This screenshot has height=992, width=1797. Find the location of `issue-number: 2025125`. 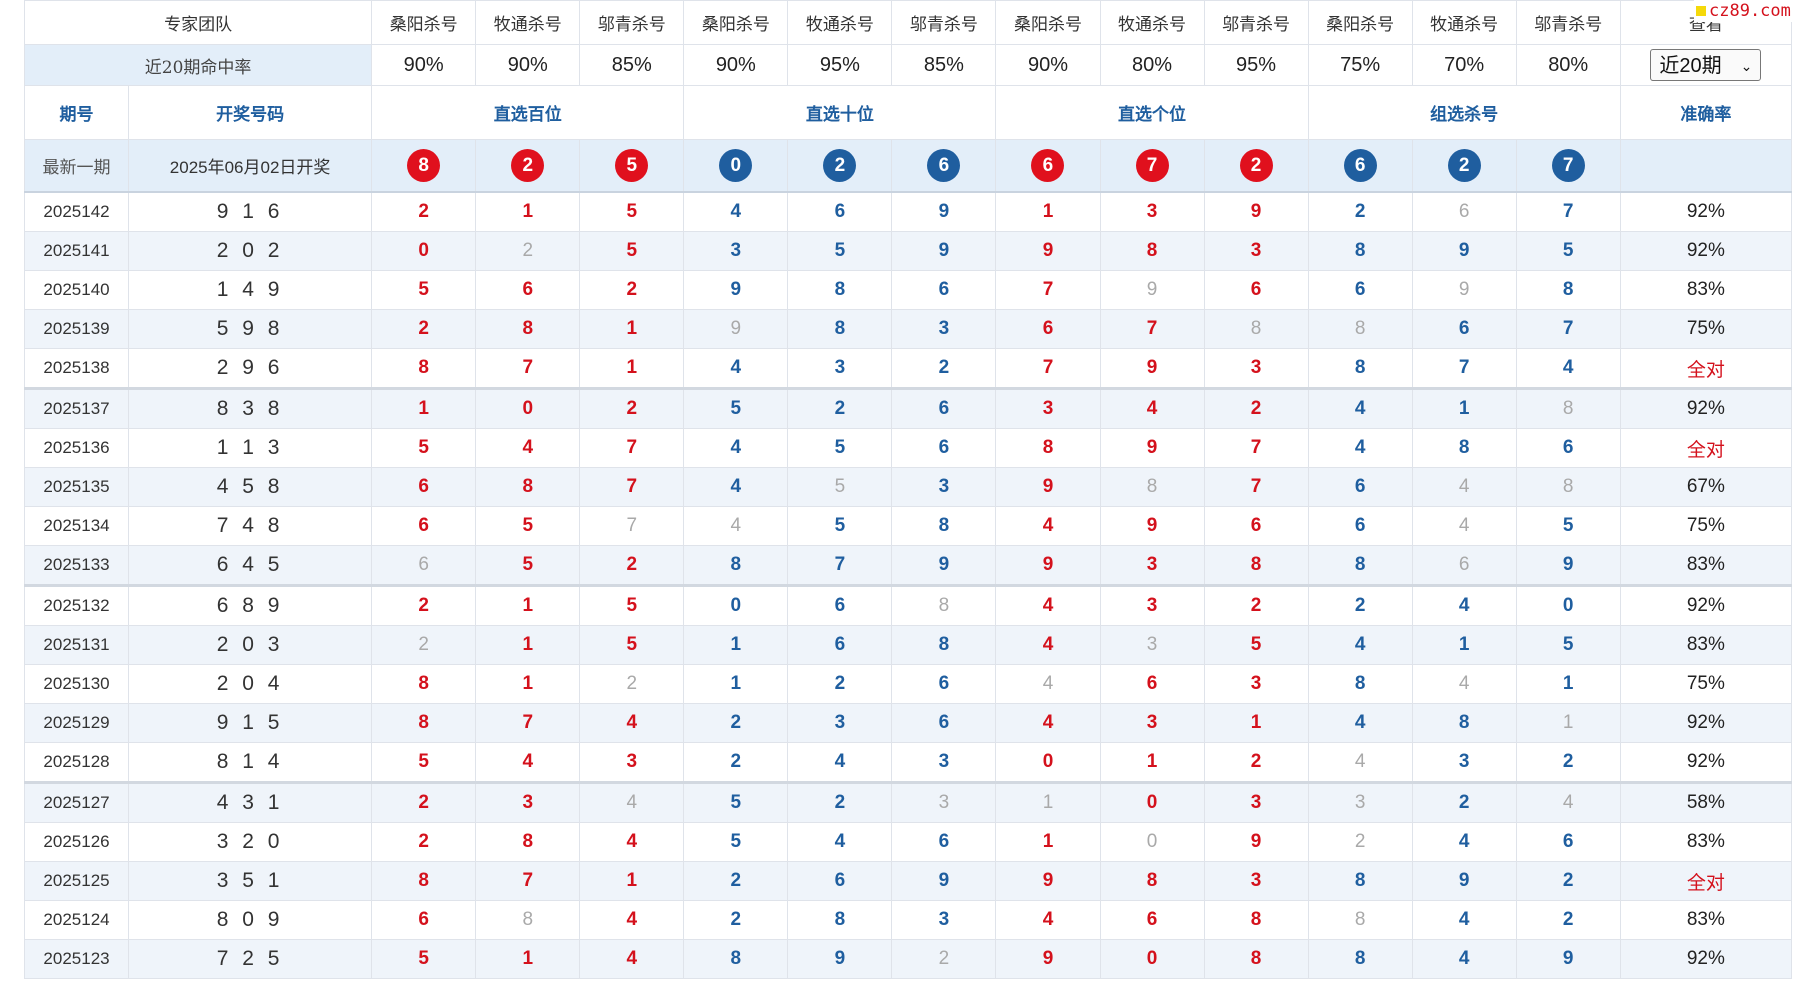

issue-number: 2025125 is located at coordinates (76, 881).